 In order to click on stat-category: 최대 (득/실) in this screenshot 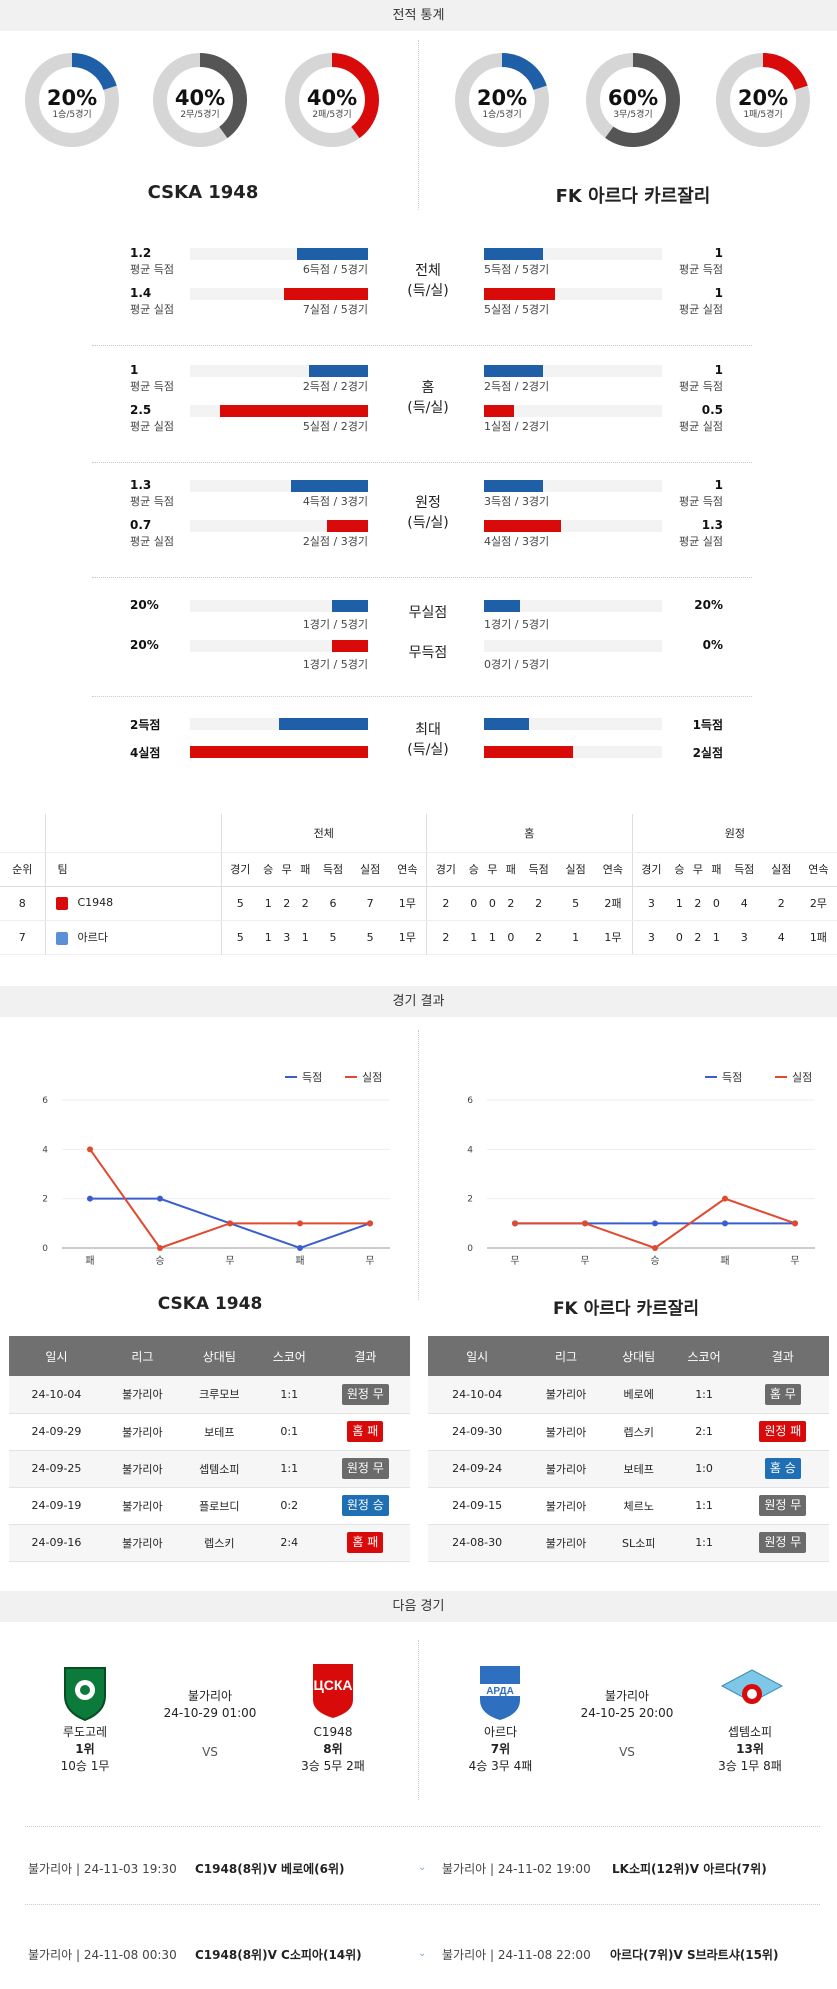, I will do `click(428, 740)`.